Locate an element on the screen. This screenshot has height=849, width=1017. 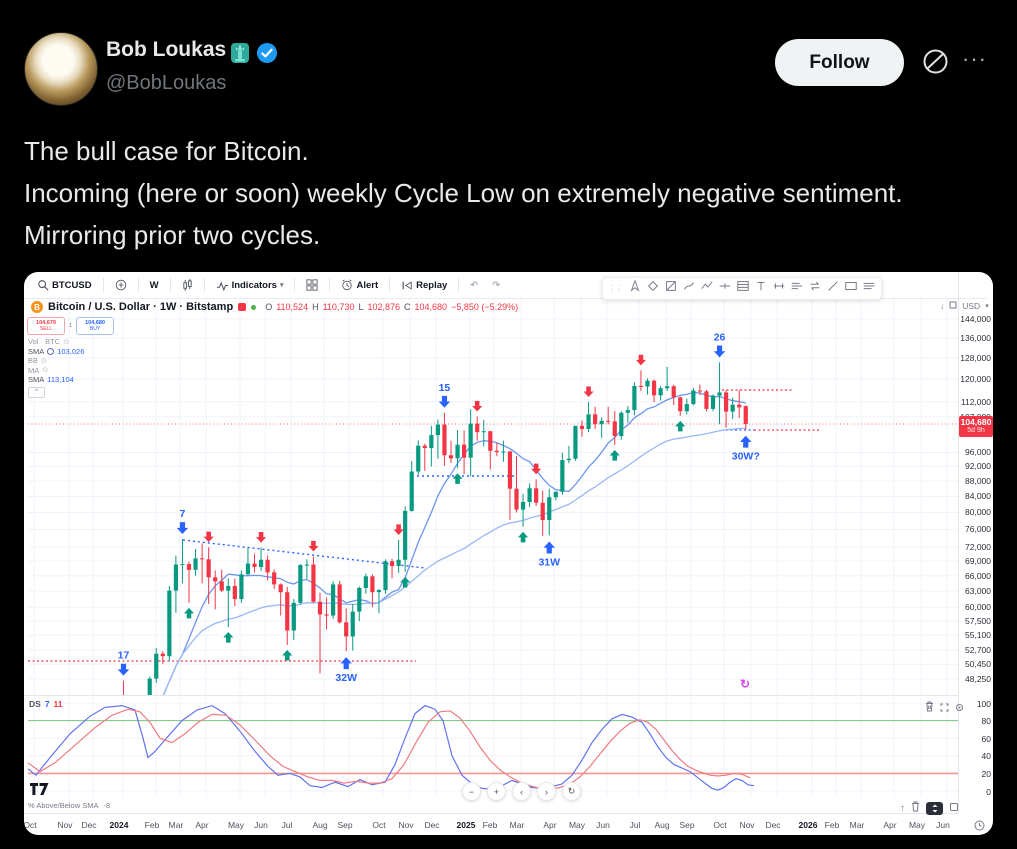
oscillator-value-1: 7 is located at coordinates (47, 704).